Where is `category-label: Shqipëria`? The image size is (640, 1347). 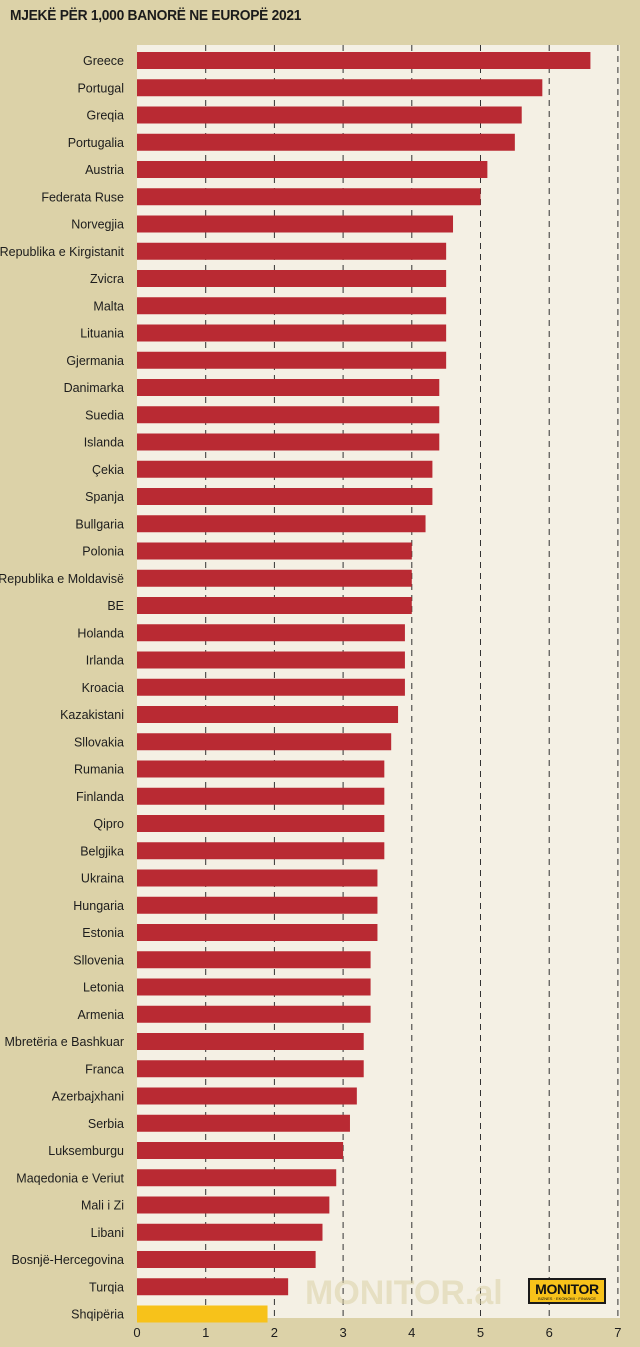 category-label: Shqipëria is located at coordinates (97, 1315).